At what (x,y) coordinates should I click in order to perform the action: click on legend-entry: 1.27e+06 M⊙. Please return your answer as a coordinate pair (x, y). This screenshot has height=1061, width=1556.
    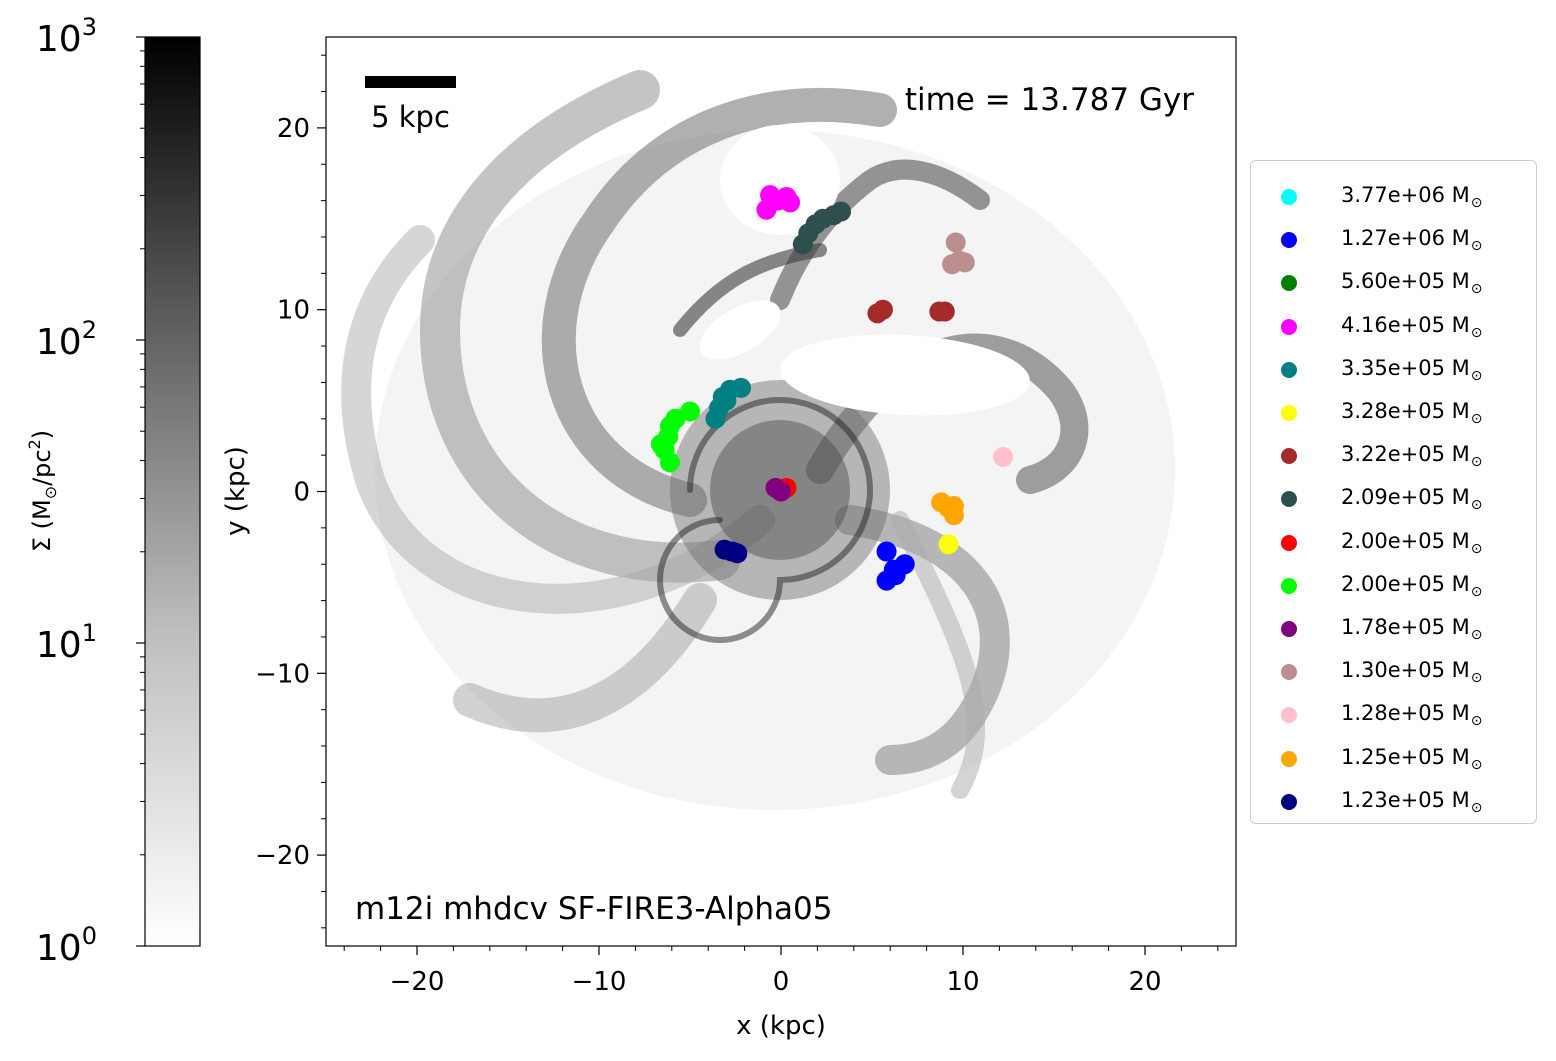
    Looking at the image, I should click on (1393, 234).